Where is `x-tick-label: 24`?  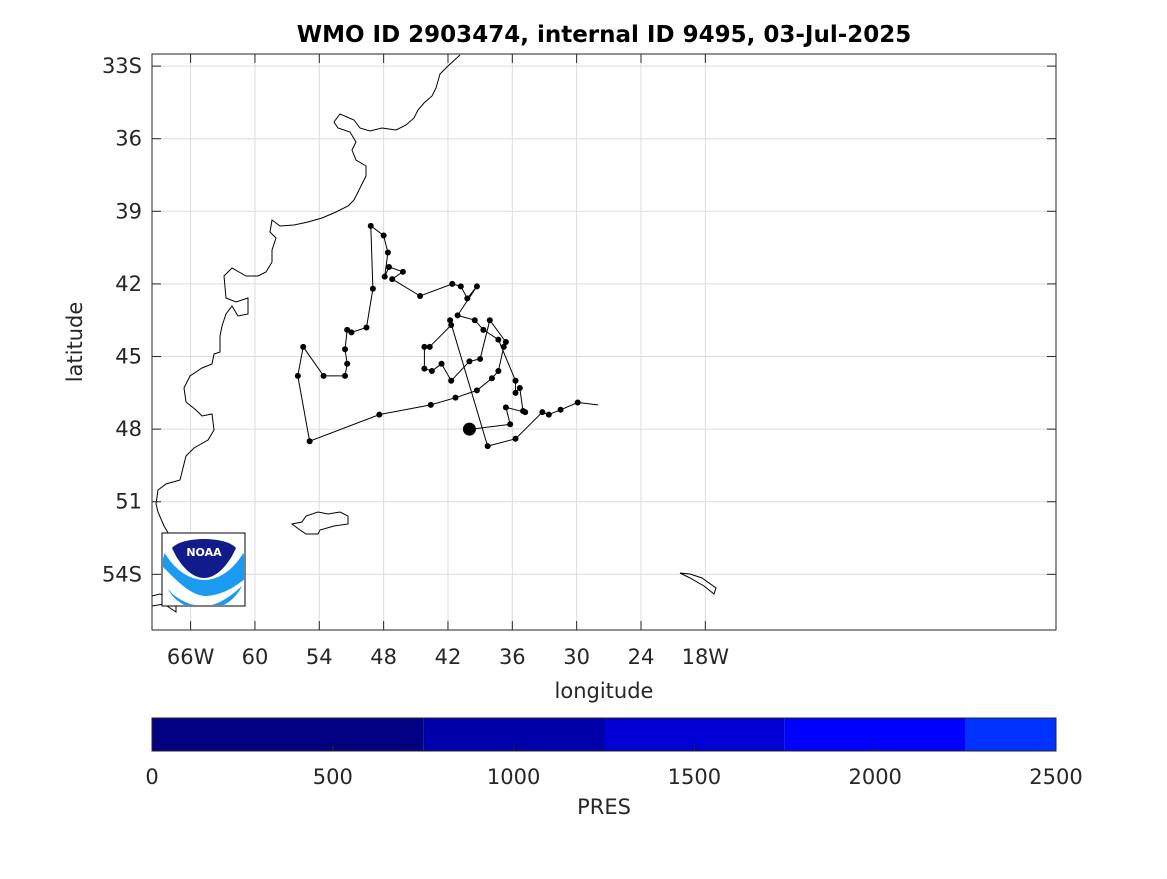 x-tick-label: 24 is located at coordinates (641, 657).